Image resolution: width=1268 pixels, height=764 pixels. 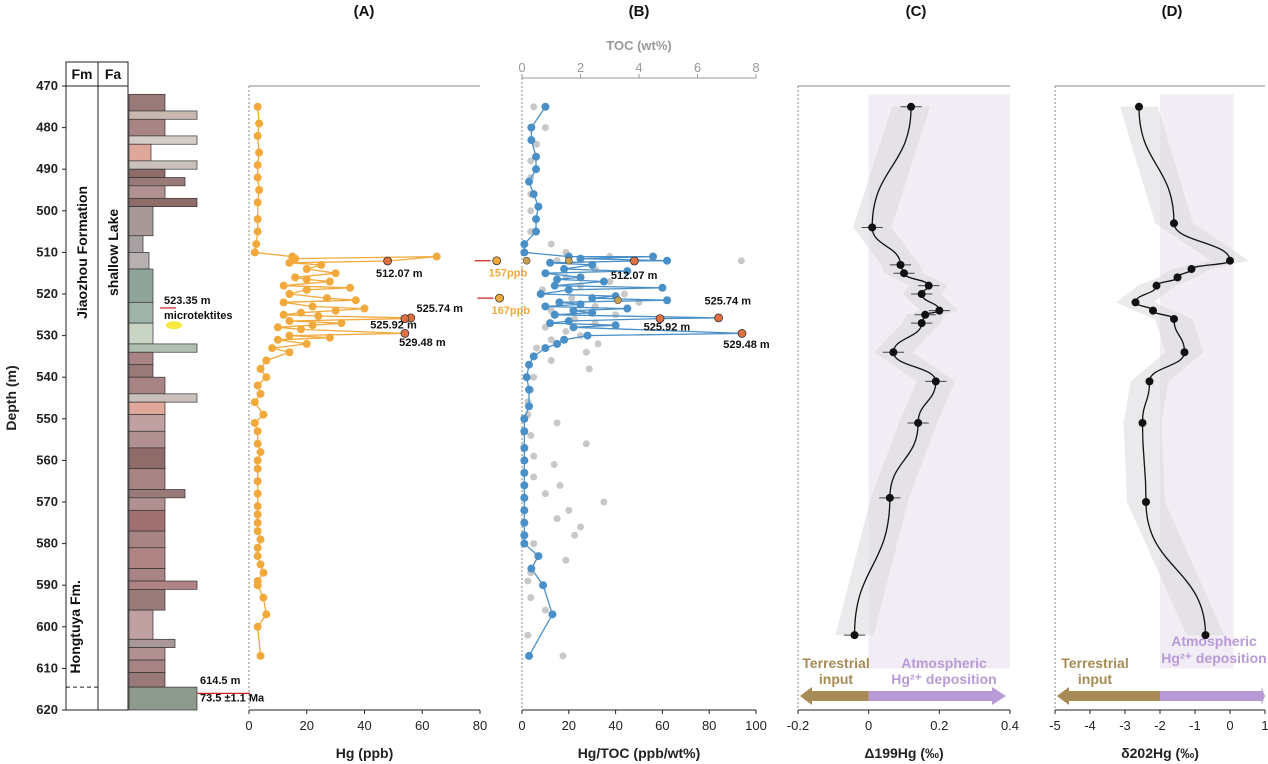 I want to click on panel-a-xtick-label: 60, so click(x=422, y=725).